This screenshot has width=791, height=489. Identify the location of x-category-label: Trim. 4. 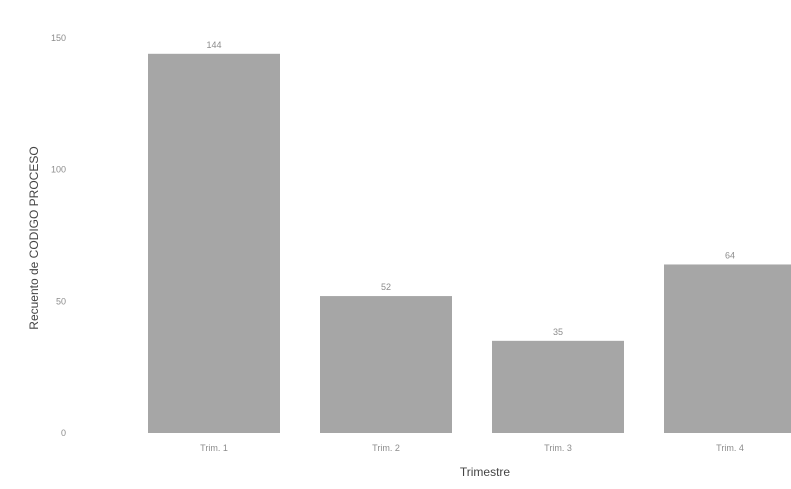
(730, 448).